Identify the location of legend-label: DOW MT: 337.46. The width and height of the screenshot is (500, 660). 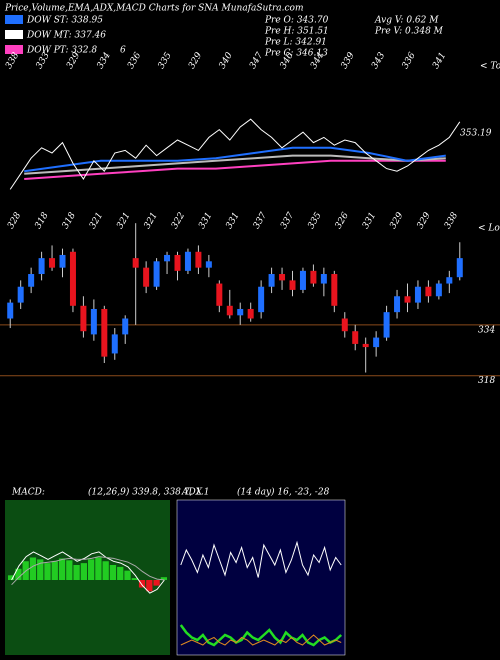
(66, 36).